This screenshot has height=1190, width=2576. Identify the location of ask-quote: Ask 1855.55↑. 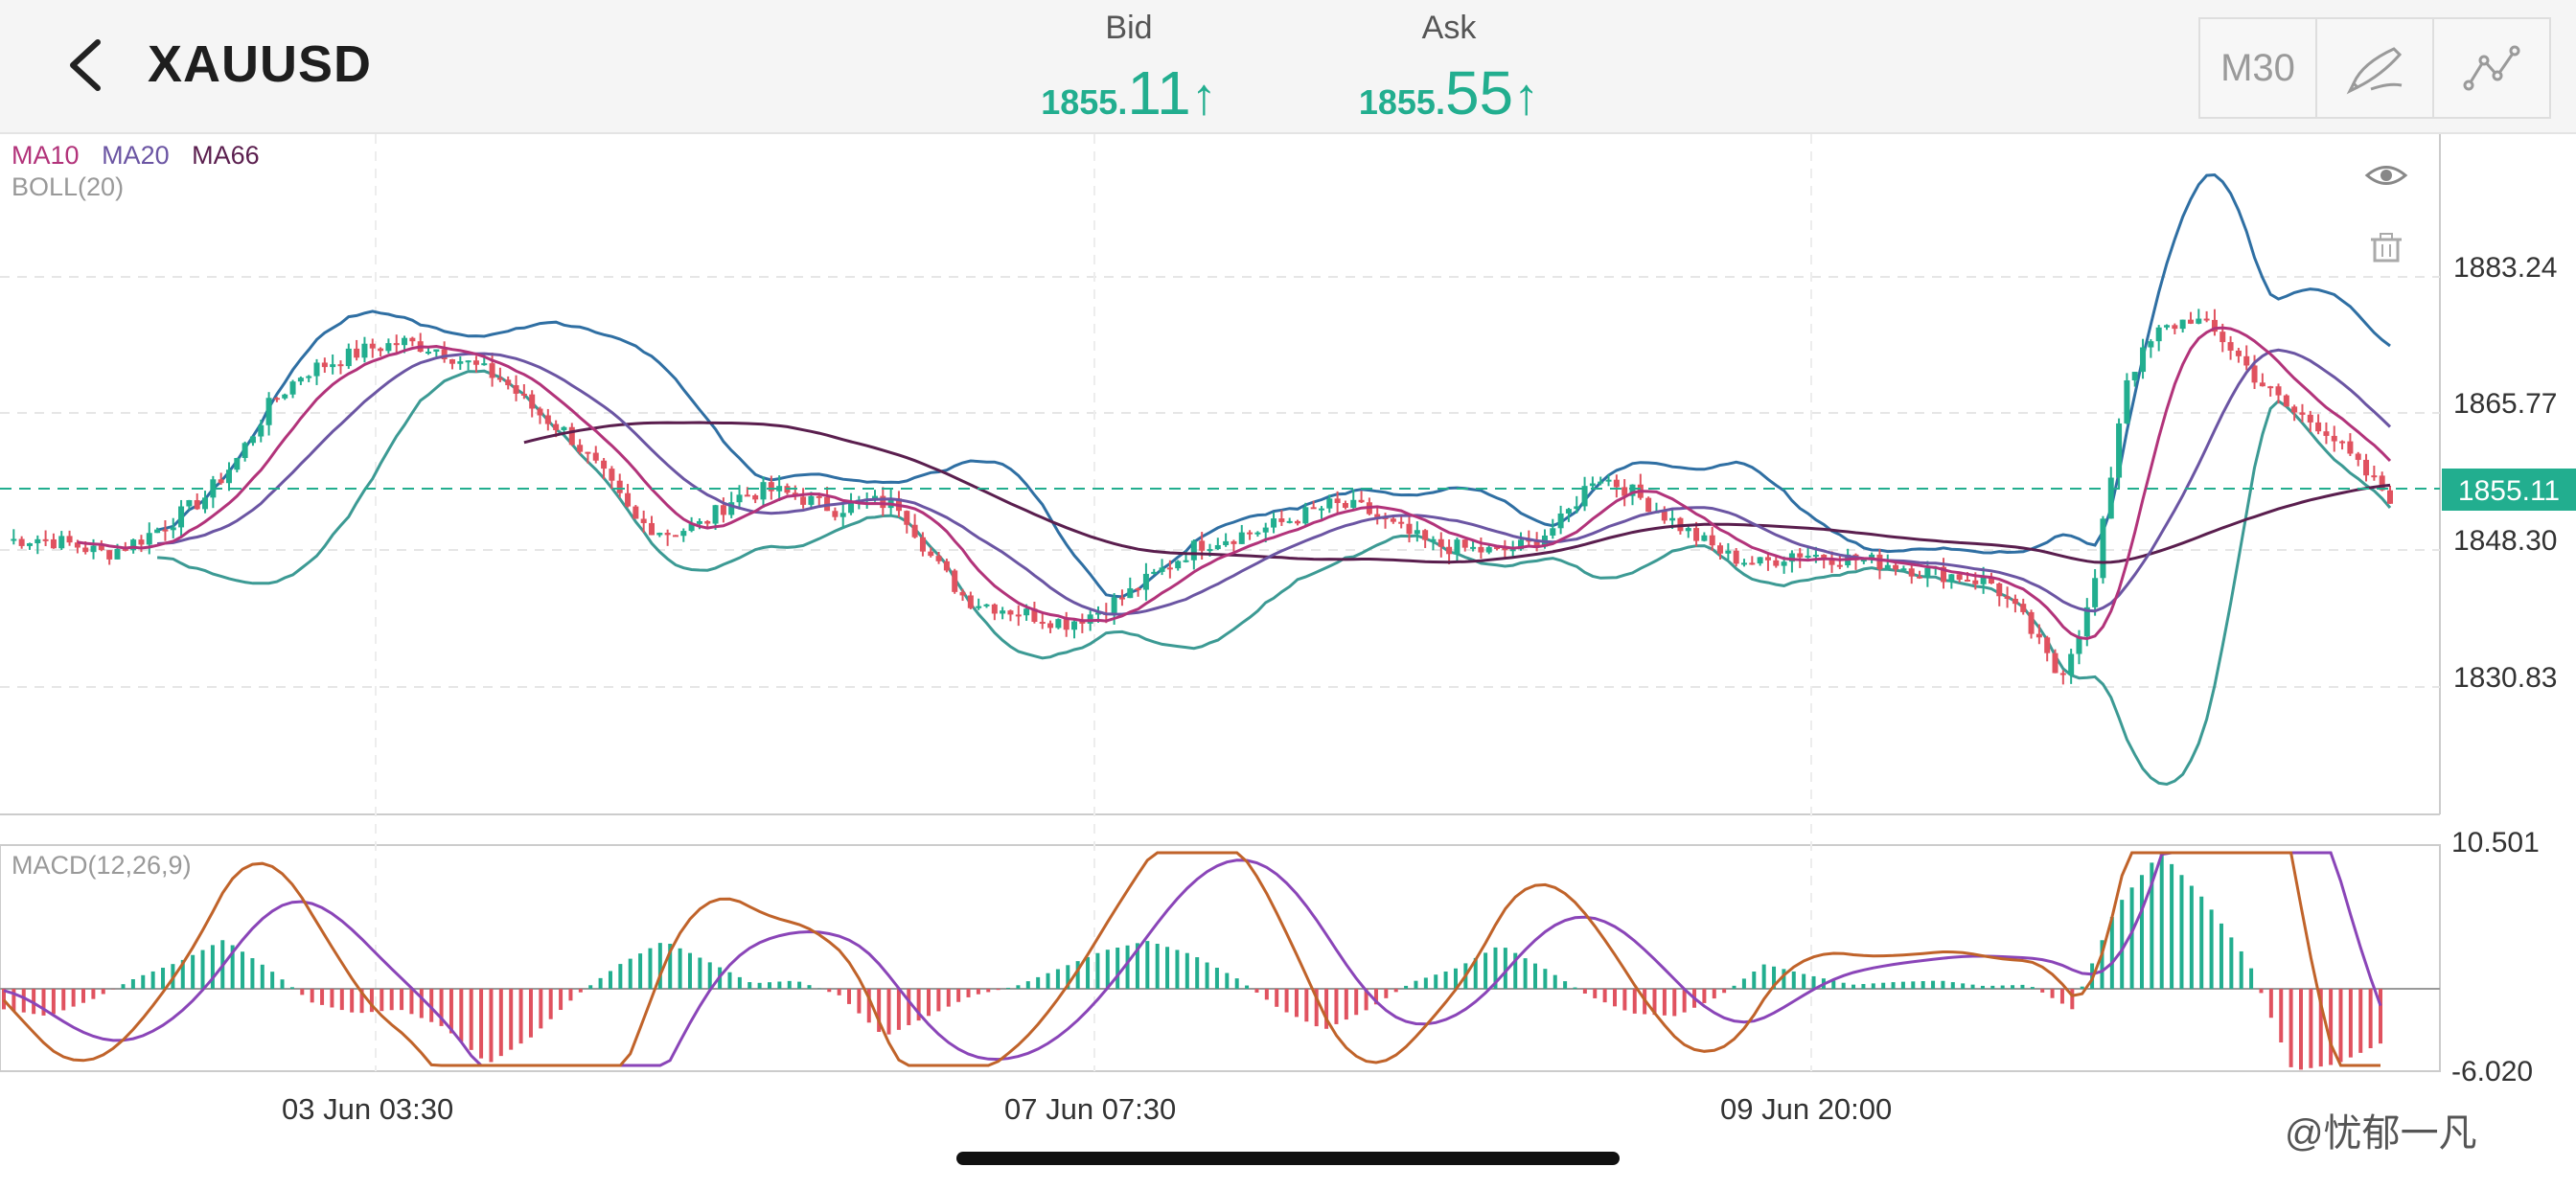
(1449, 68).